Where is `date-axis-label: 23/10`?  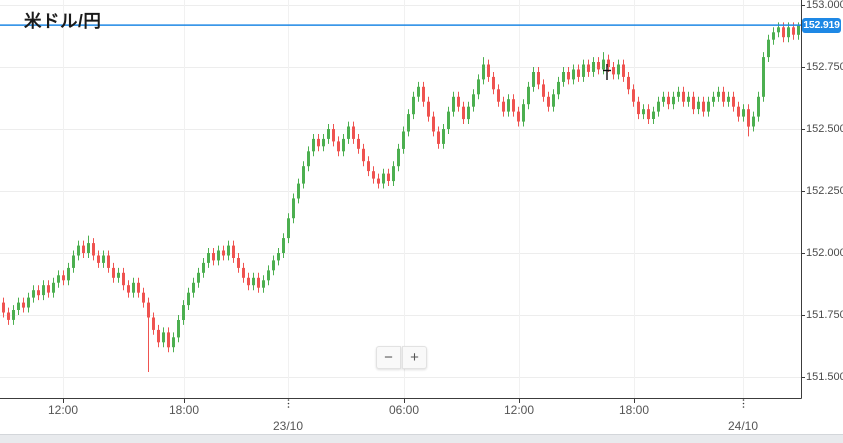 date-axis-label: 23/10 is located at coordinates (288, 426).